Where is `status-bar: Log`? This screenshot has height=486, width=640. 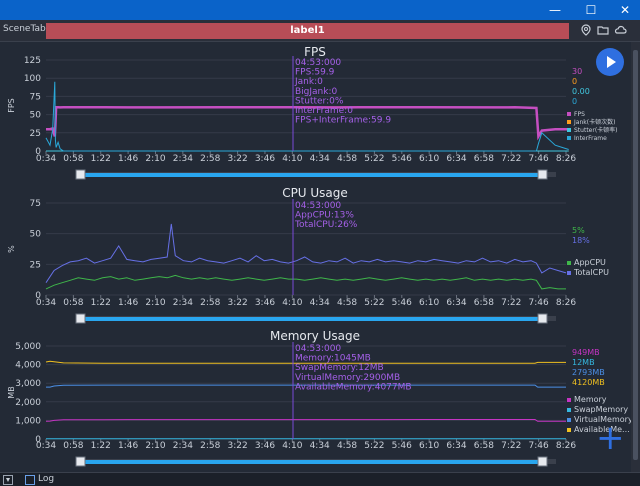 status-bar: Log is located at coordinates (320, 479).